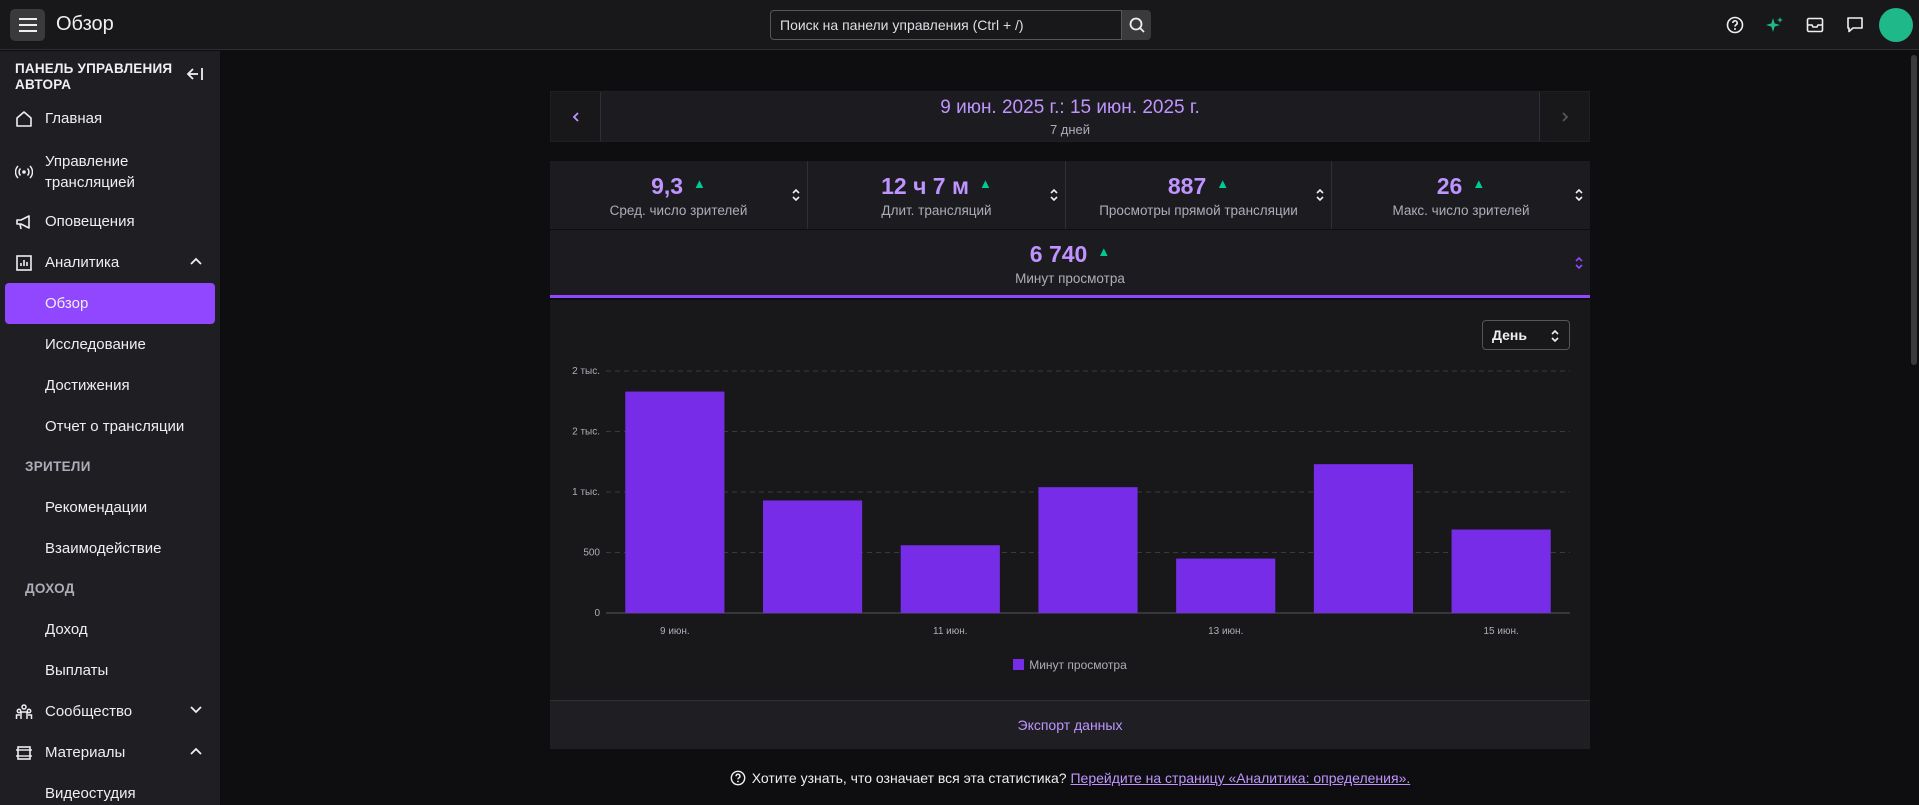  I want to click on sidebar-item-label: Исследование, so click(95, 344).